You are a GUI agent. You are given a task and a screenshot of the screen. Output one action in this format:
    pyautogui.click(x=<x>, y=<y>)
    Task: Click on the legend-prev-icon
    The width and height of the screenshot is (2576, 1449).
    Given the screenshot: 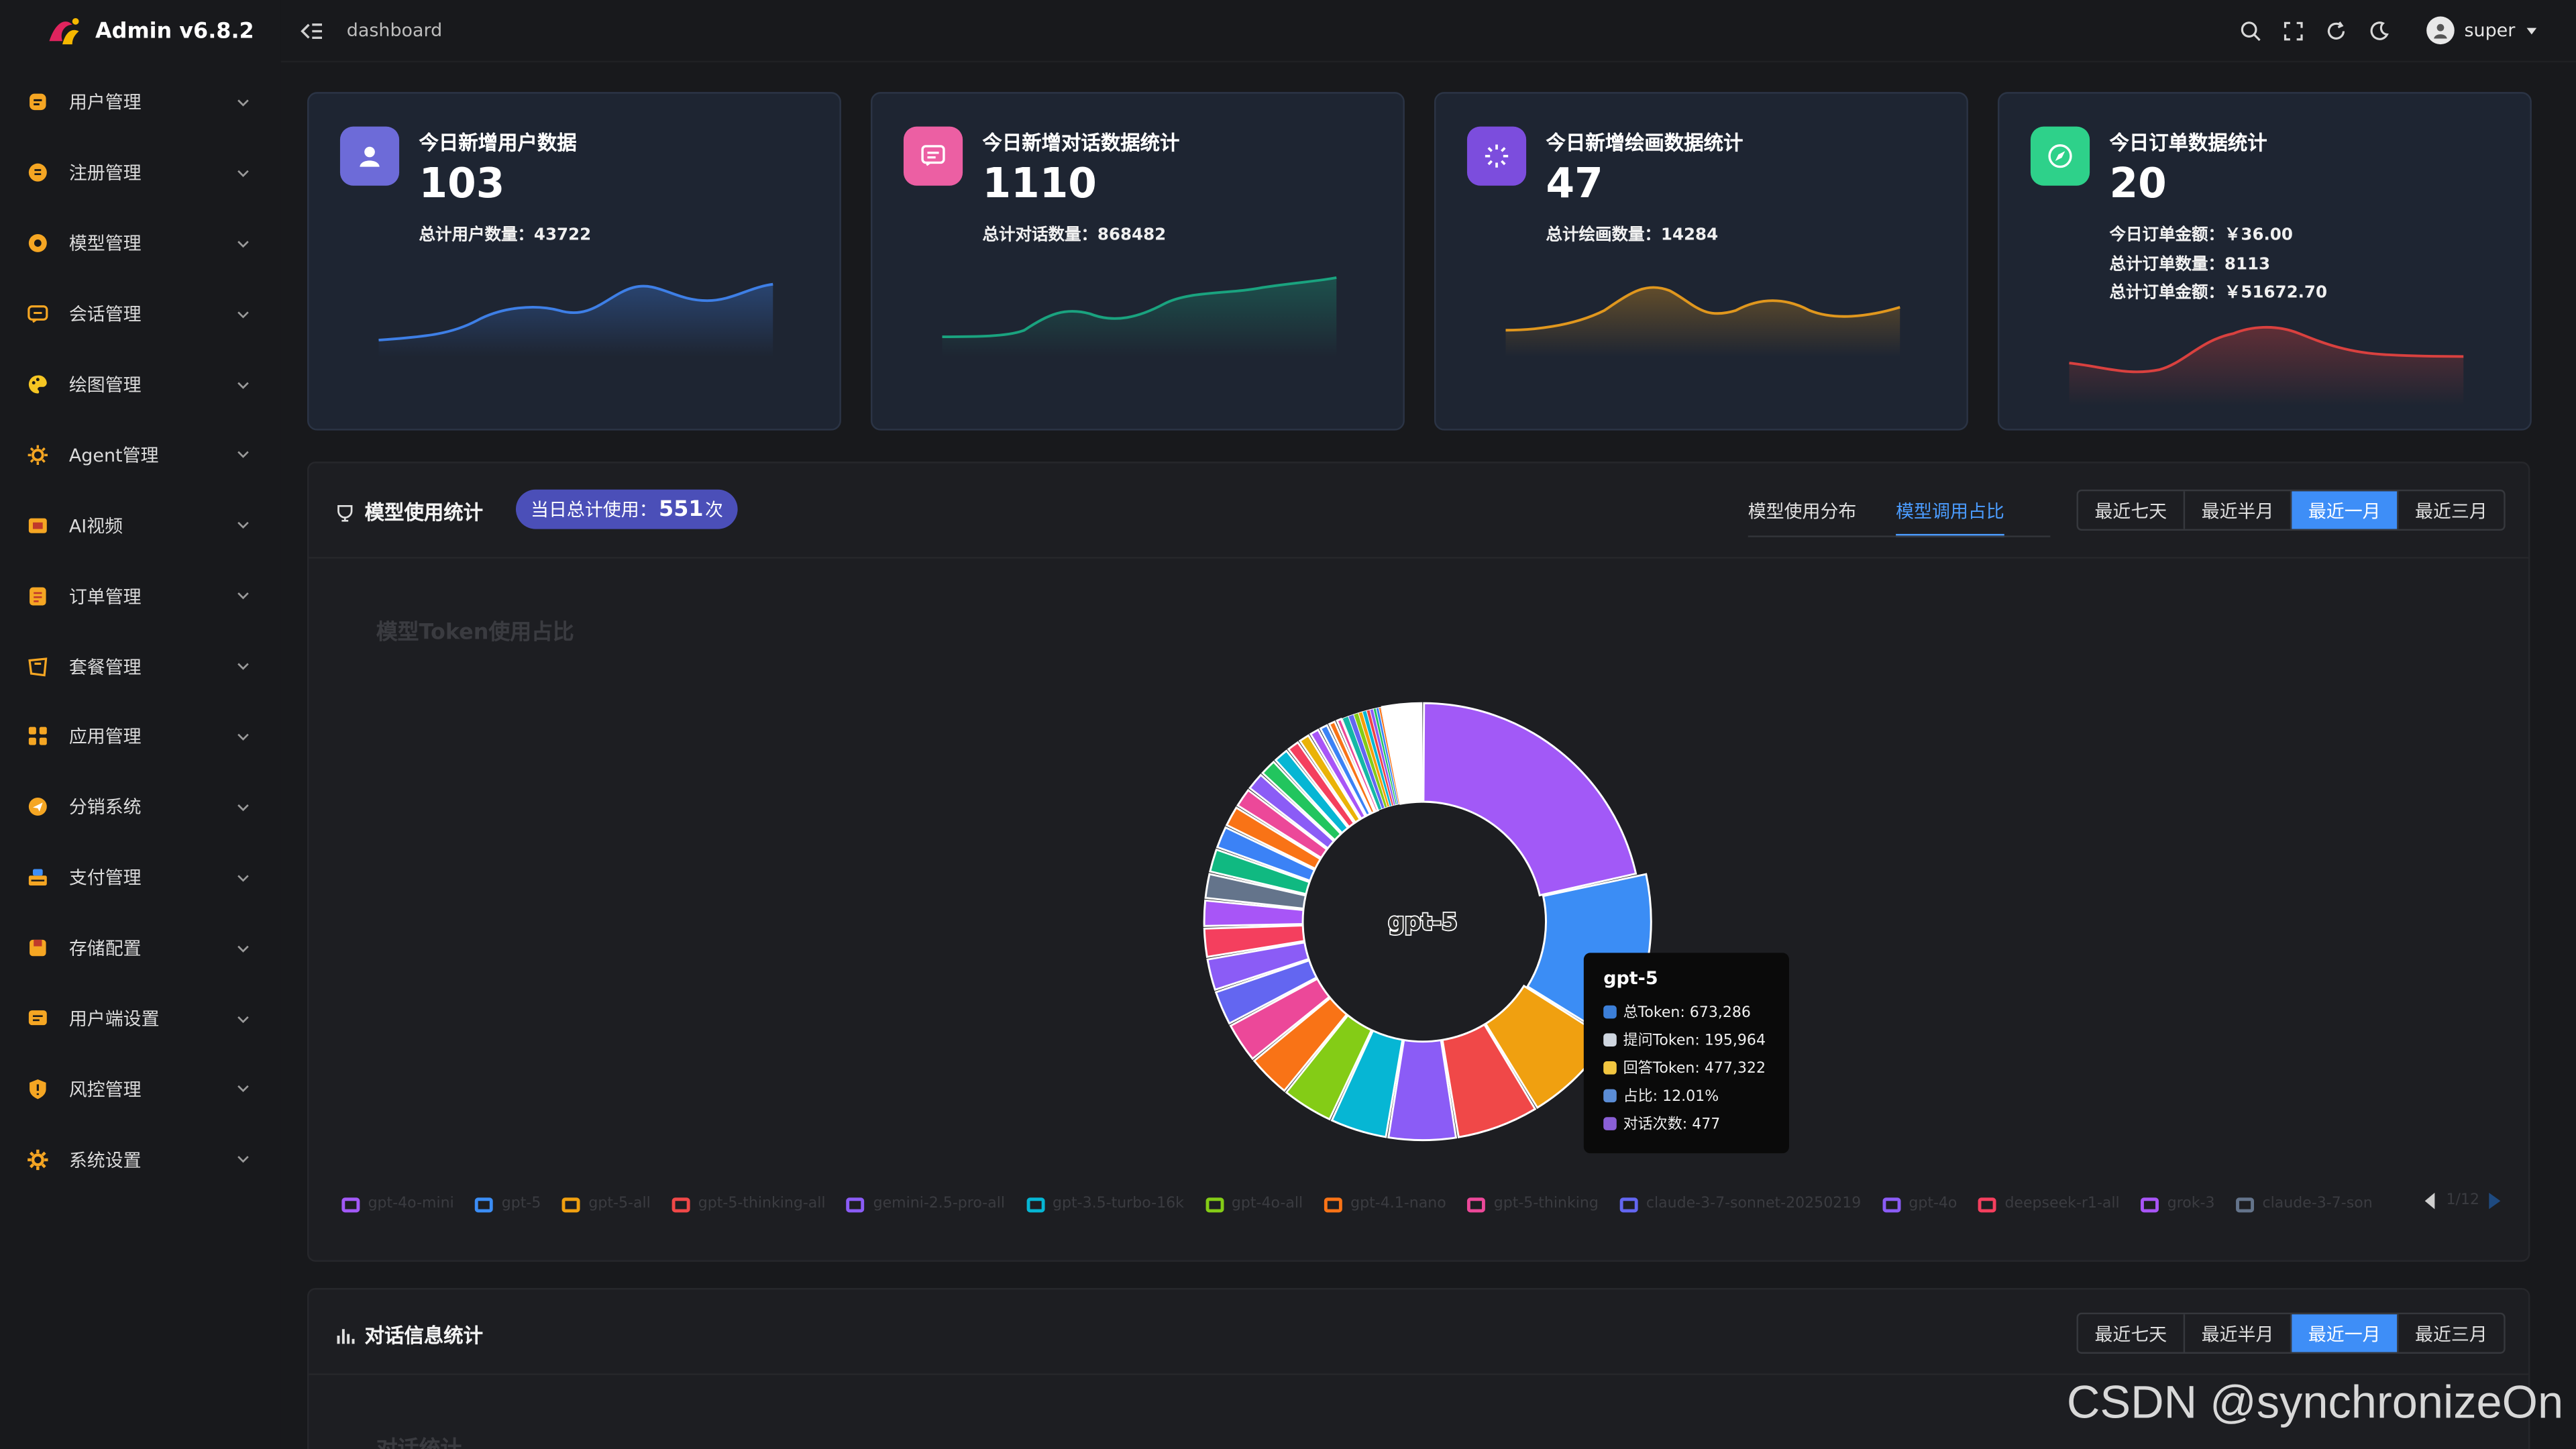 What is the action you would take?
    pyautogui.click(x=2430, y=1201)
    